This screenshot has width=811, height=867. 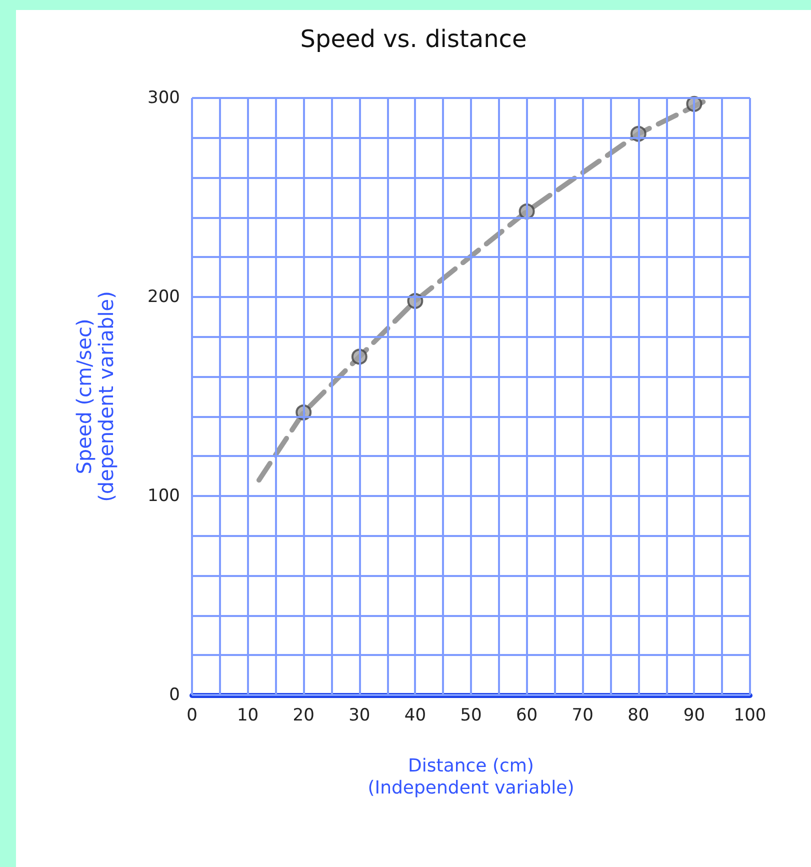 I want to click on x-tick-label: 70, so click(x=583, y=716).